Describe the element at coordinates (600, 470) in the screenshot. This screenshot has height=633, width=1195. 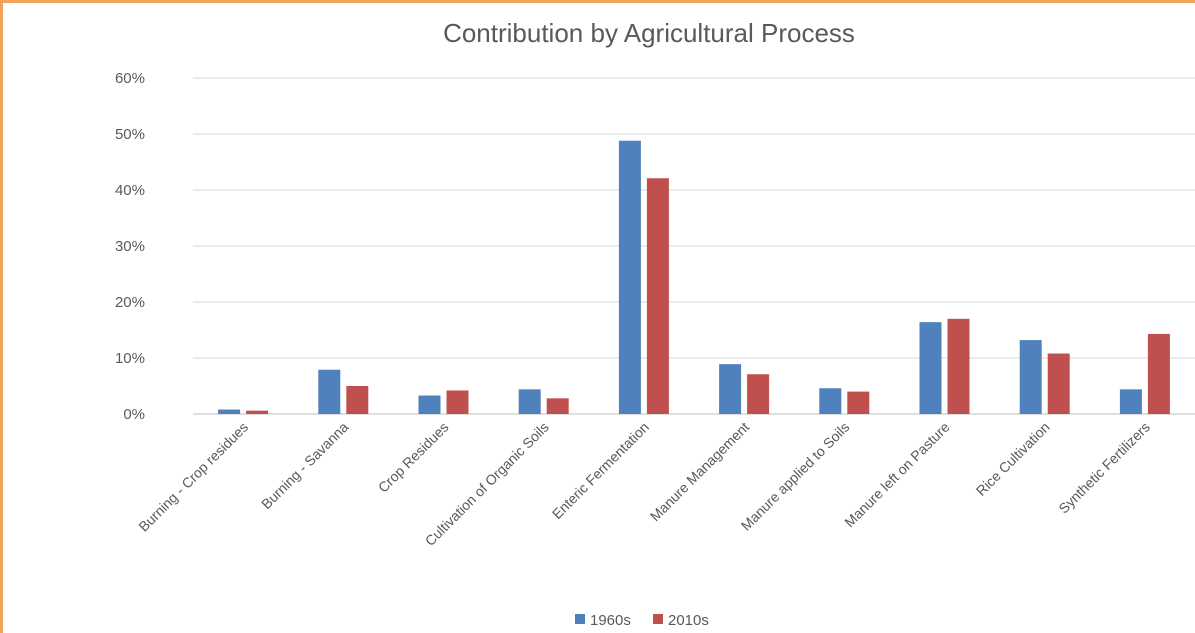
I see `x-tick-label: Enteric Fermentation` at that location.